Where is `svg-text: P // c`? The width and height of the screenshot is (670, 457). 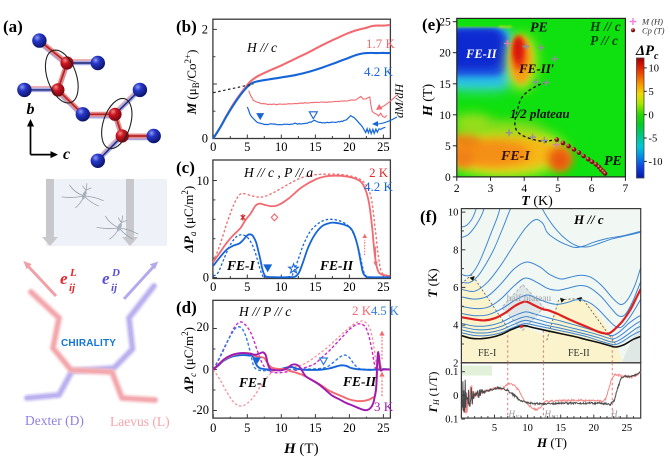
svg-text: P // c is located at coordinates (604, 40).